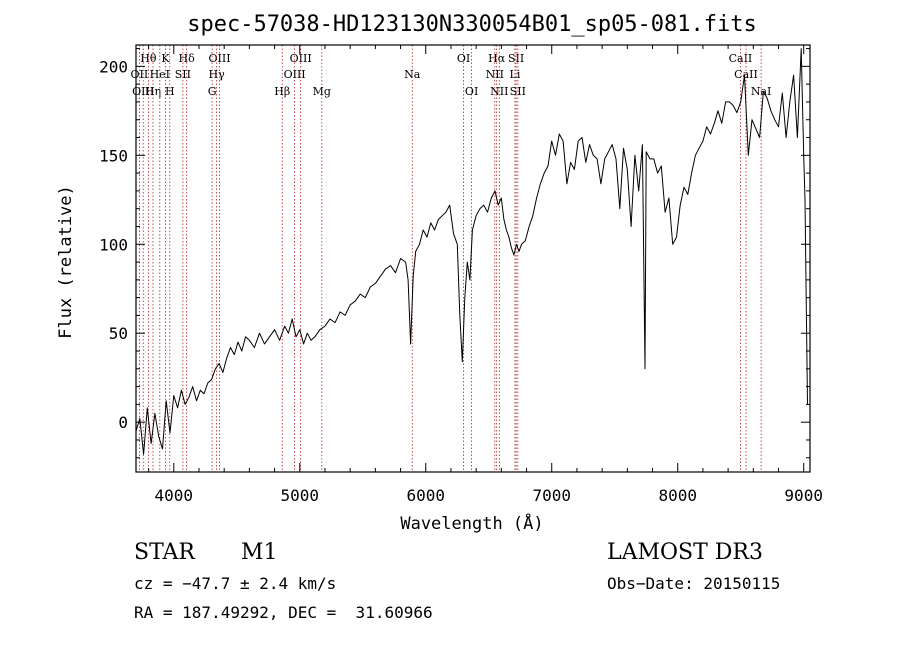  I want to click on line-marker-label: Na, so click(412, 74).